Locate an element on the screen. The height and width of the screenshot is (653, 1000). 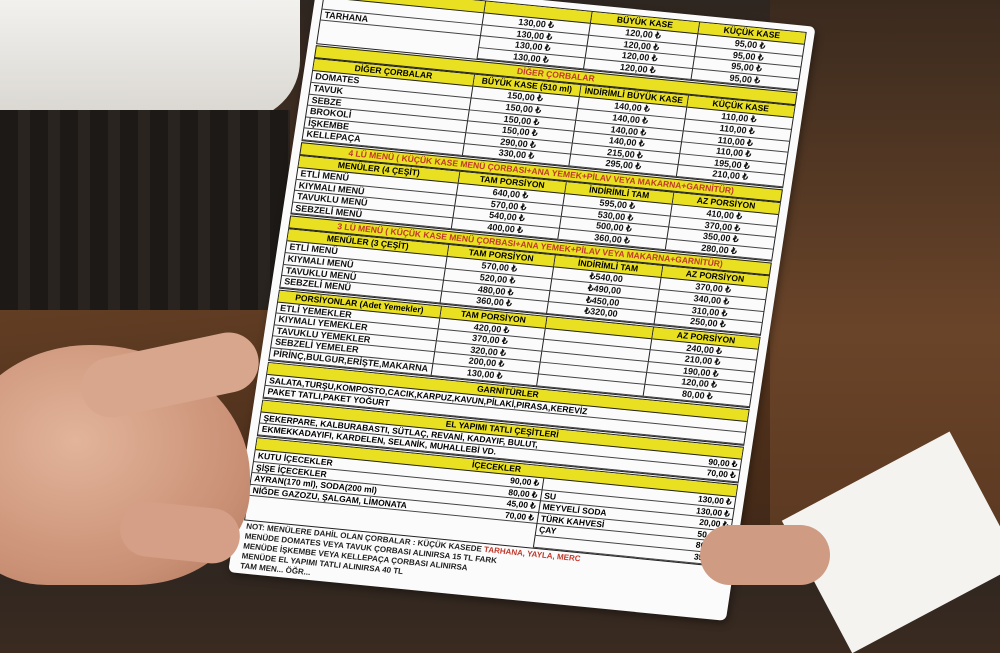
price-column: KÜÇÜK KASE 95,00 ₺ 95,00 ₺ 95,00 ₺ 95,00 ₺ is located at coordinates (747, 56).